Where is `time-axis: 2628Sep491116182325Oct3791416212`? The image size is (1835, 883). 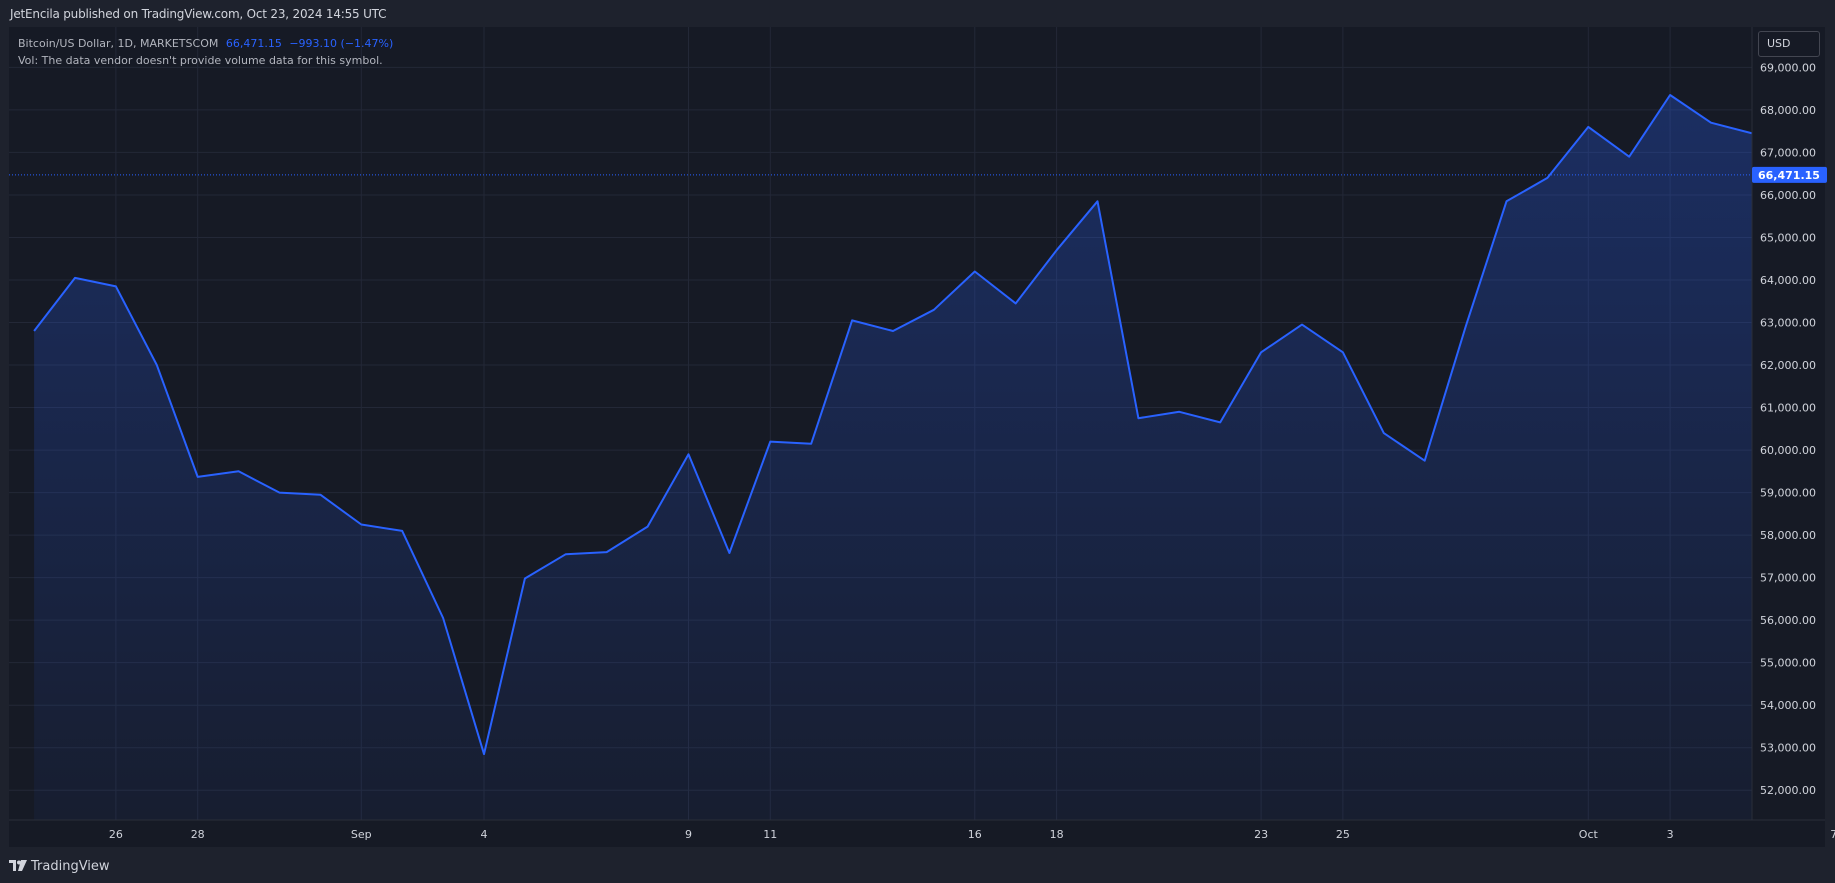
time-axis: 2628Sep491116182325Oct3791416212 is located at coordinates (922, 830).